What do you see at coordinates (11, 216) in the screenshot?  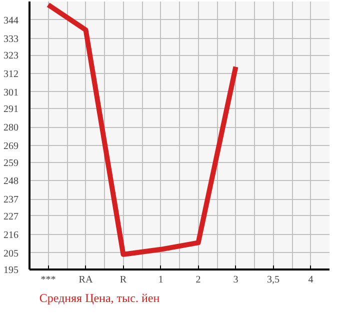 I see `y-tick-label: 227` at bounding box center [11, 216].